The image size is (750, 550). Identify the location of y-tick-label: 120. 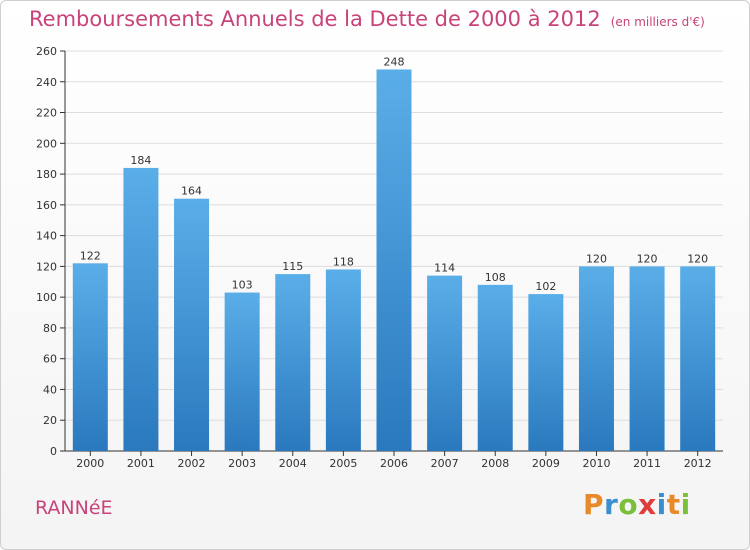
(46, 266).